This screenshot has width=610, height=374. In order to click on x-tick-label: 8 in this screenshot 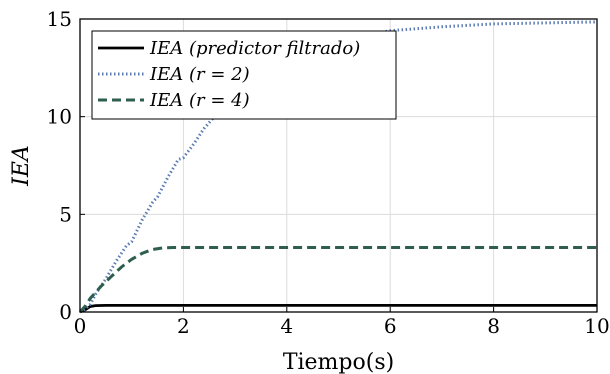, I will do `click(493, 326)`.